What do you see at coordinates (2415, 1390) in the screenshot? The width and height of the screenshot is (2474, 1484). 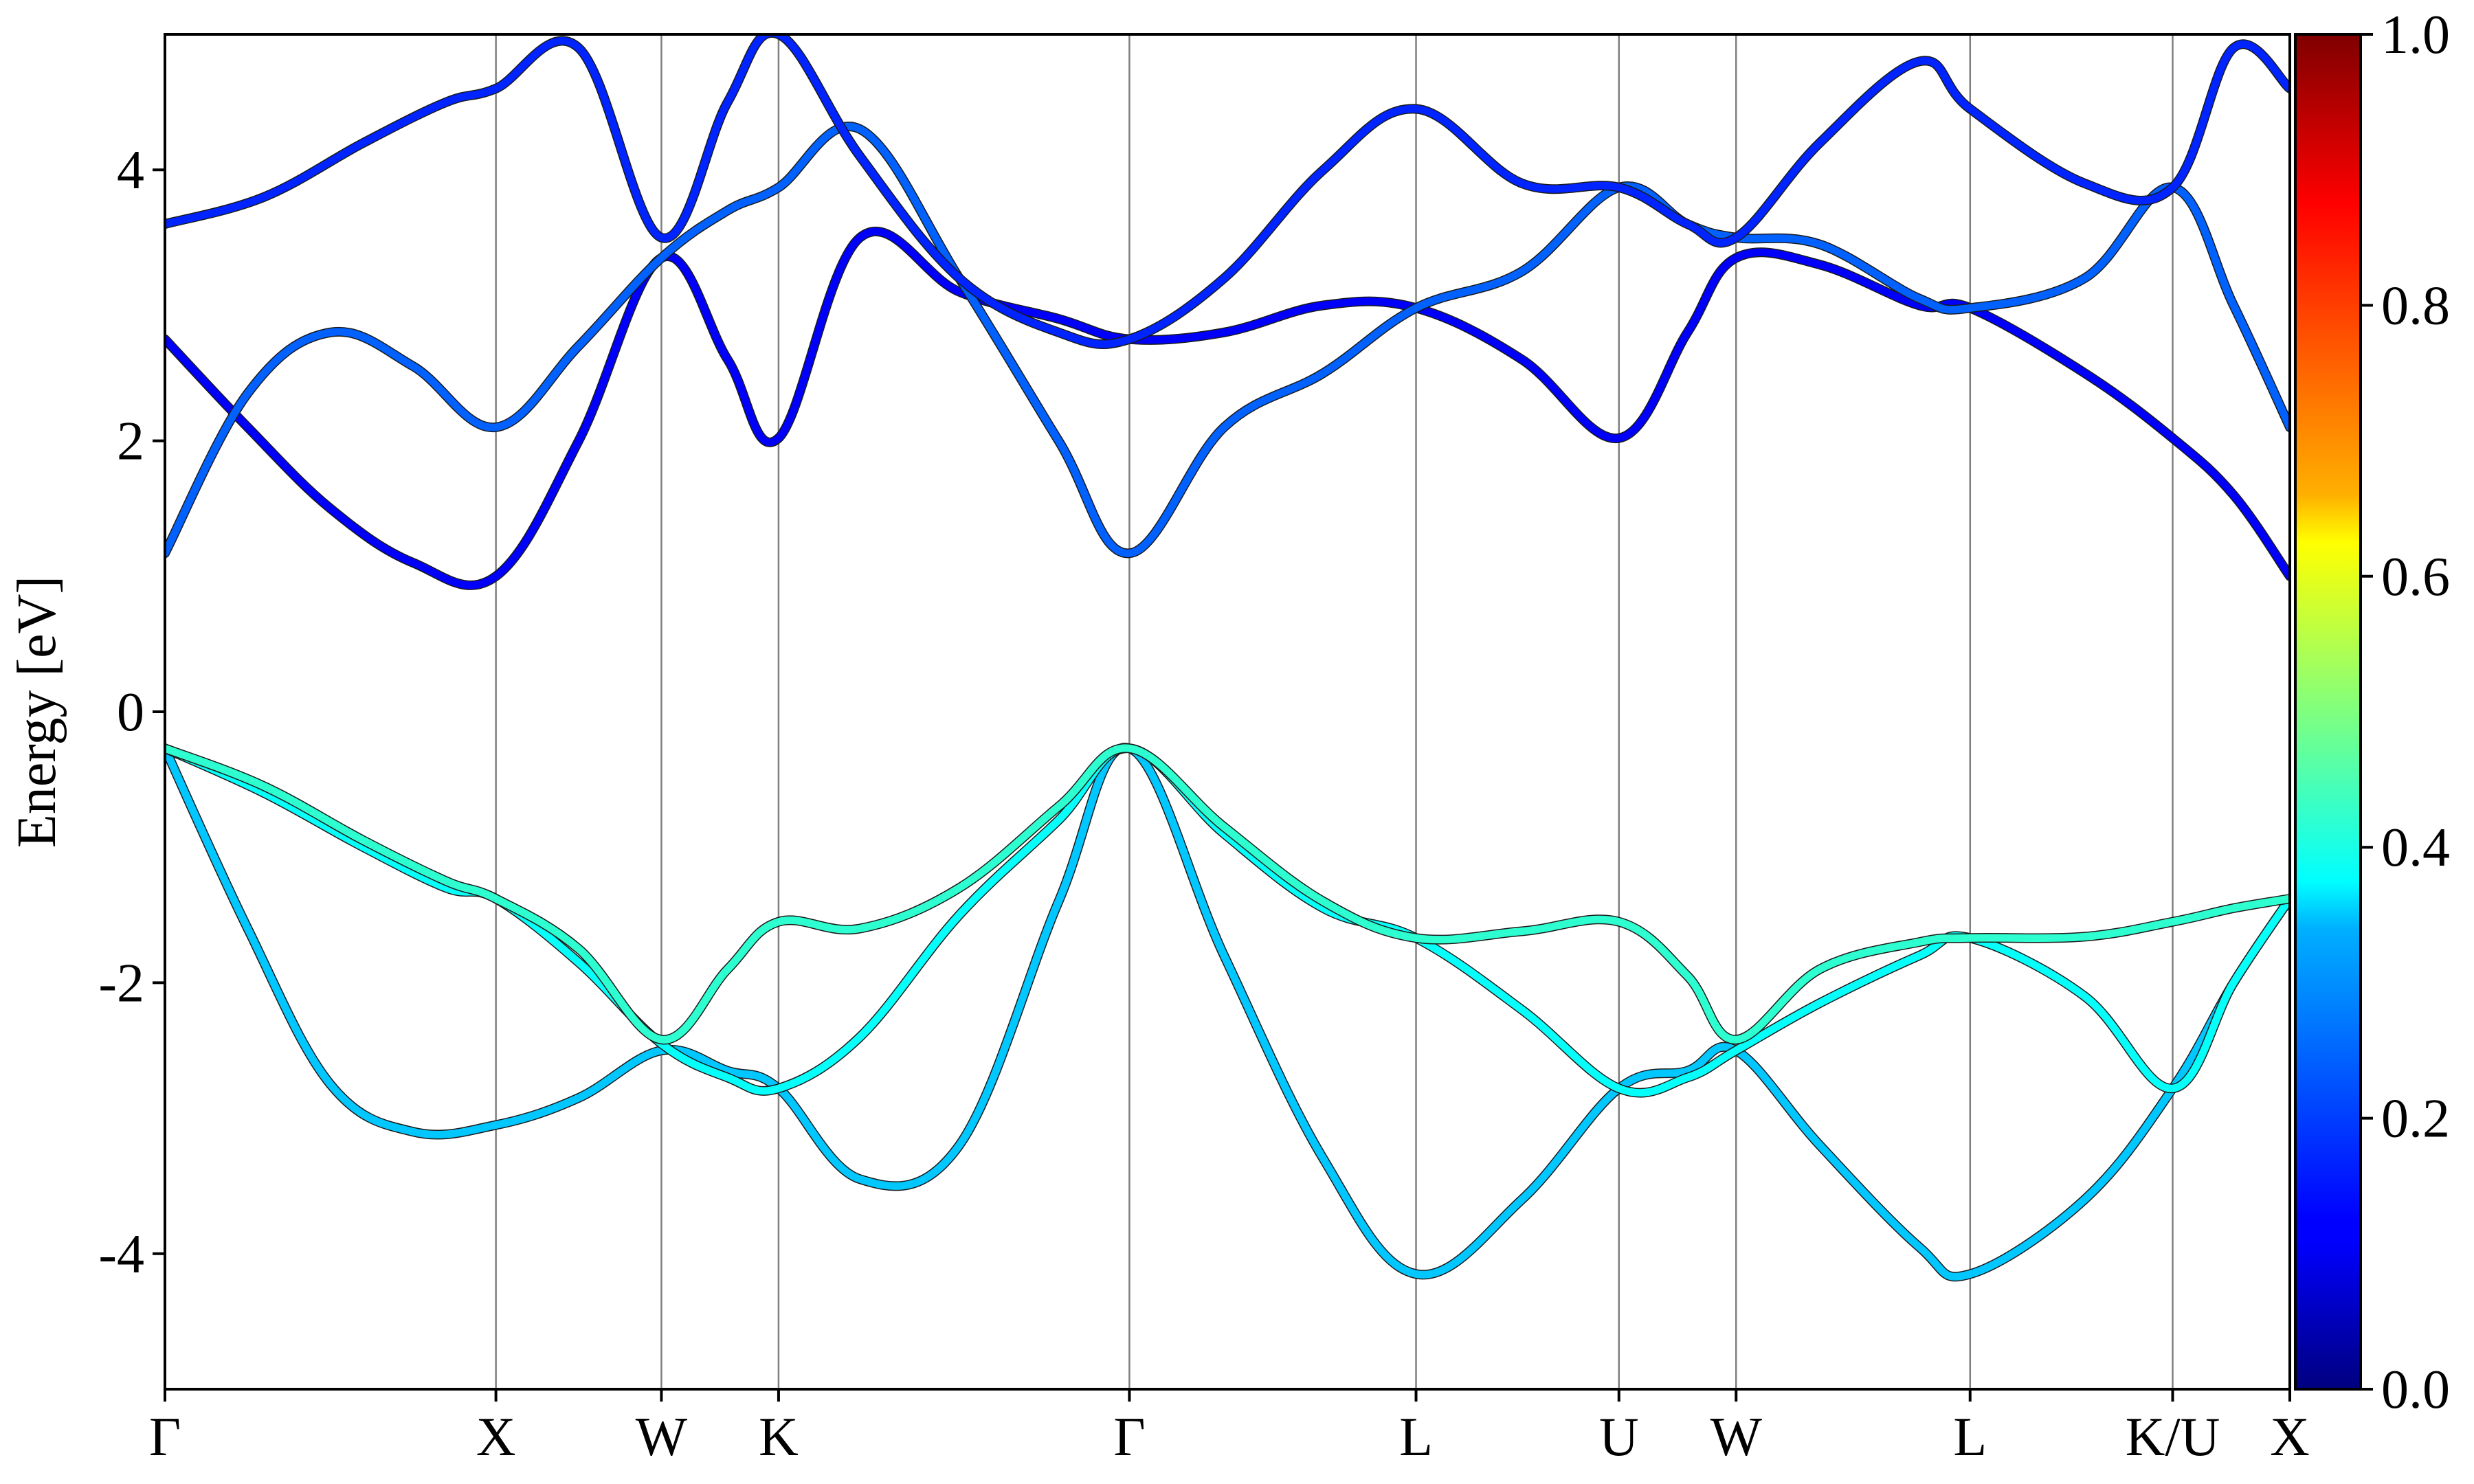 I see `colorbar-tick-label: 0.0` at bounding box center [2415, 1390].